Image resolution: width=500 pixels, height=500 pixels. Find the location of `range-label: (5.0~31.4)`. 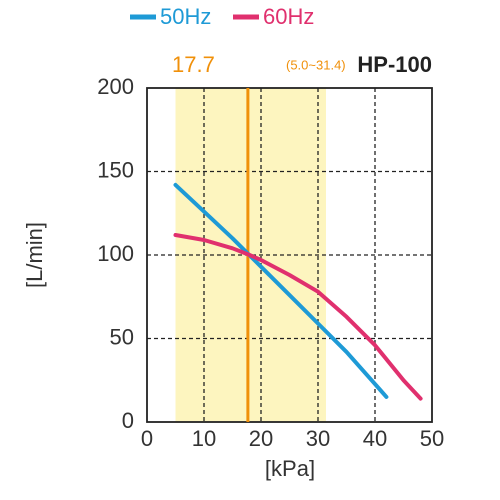

range-label: (5.0~31.4) is located at coordinates (316, 64).